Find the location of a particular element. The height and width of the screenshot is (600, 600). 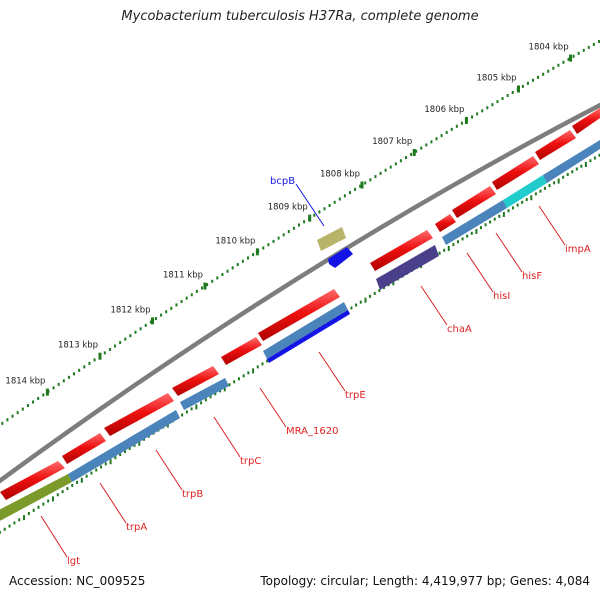

feature-hisI-block is located at coordinates (474, 222).